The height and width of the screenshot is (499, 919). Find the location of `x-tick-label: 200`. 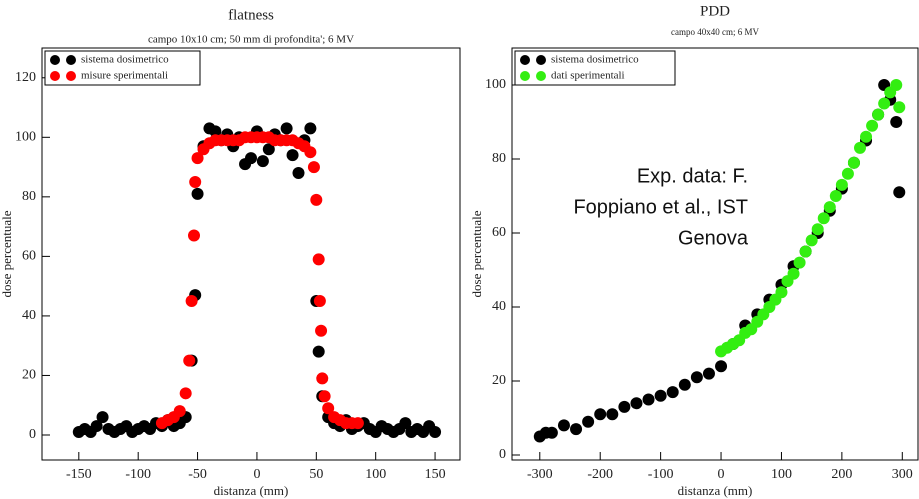

x-tick-label: 200 is located at coordinates (841, 474).